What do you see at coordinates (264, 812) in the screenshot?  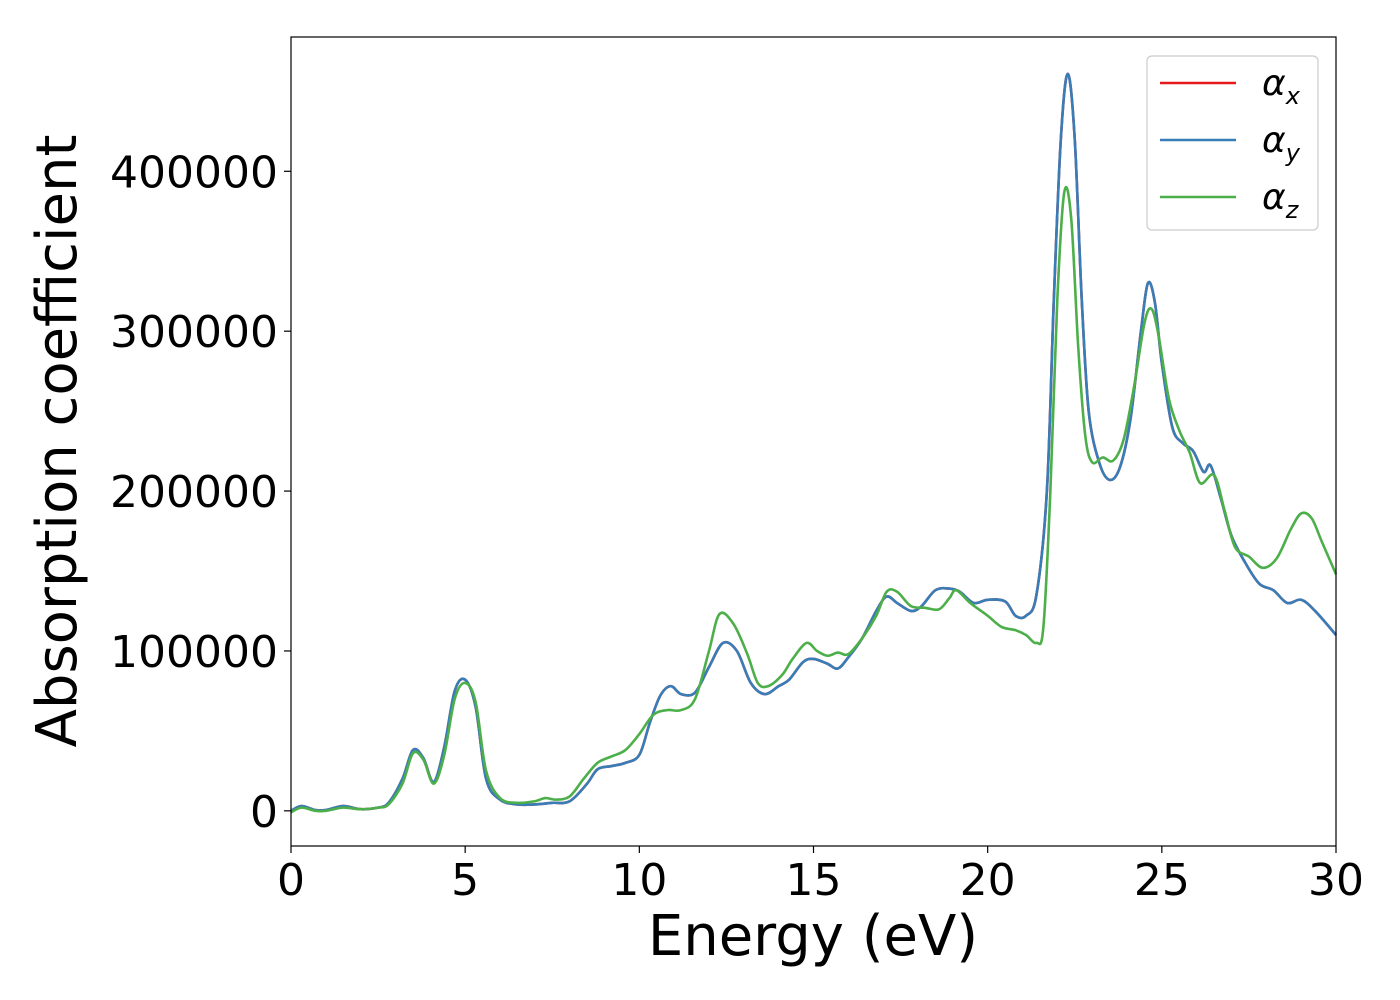 I see `y-tick-label: 0` at bounding box center [264, 812].